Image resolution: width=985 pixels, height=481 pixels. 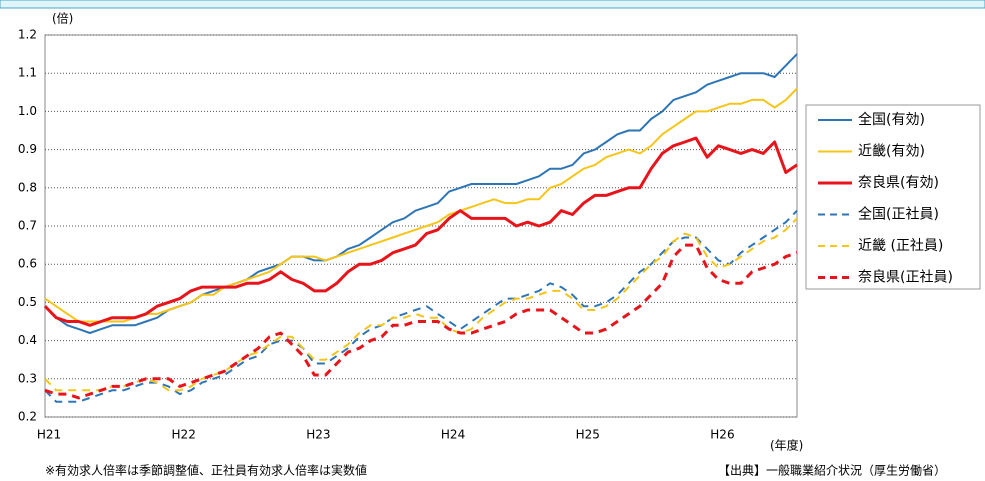 What do you see at coordinates (27, 417) in the screenshot?
I see `y-tick-label: 0.2` at bounding box center [27, 417].